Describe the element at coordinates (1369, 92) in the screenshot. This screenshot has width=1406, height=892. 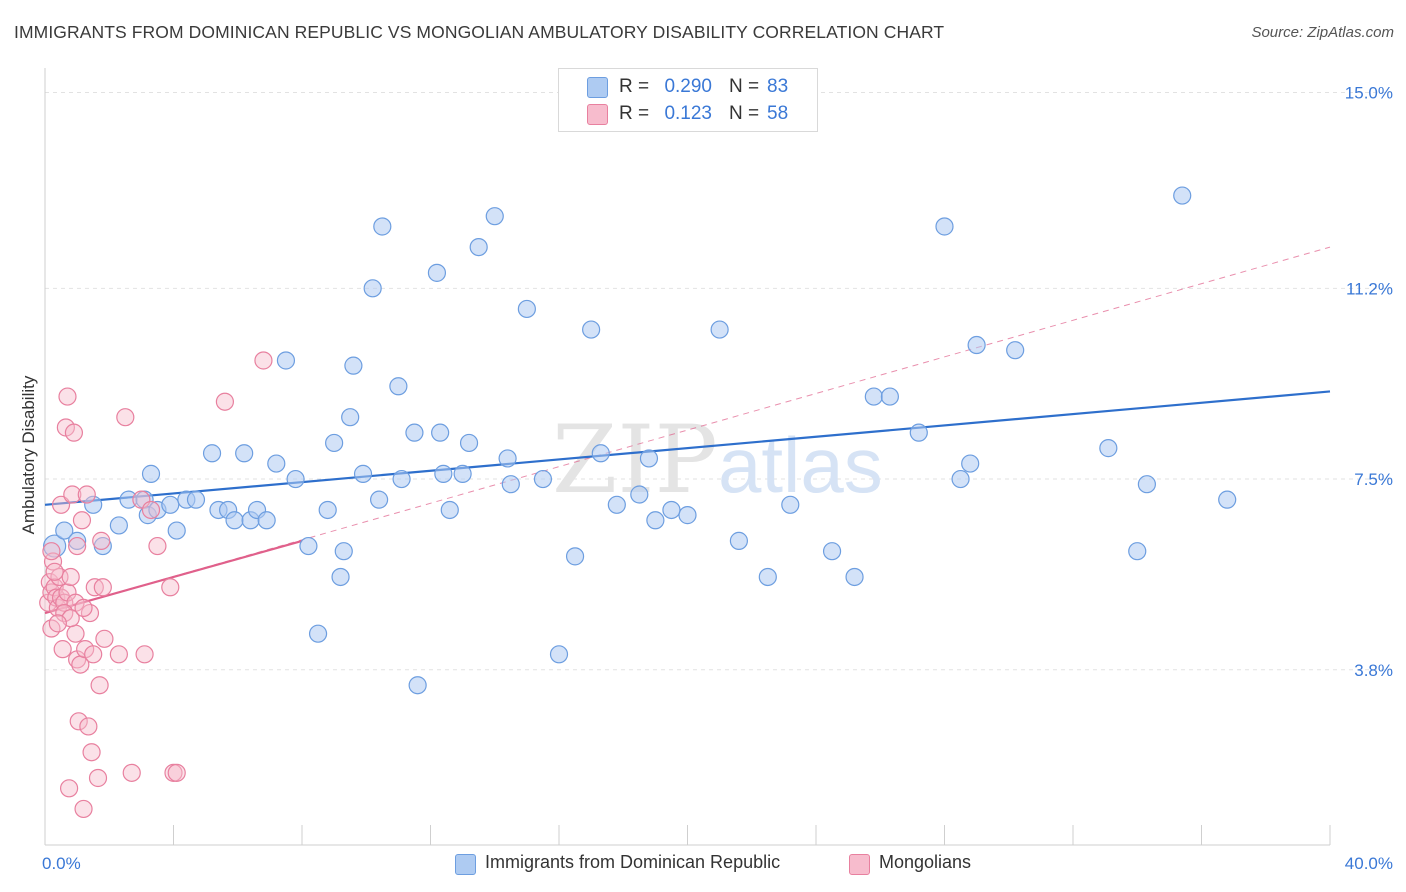
I see `y-tick-label: 15.0%` at that location.